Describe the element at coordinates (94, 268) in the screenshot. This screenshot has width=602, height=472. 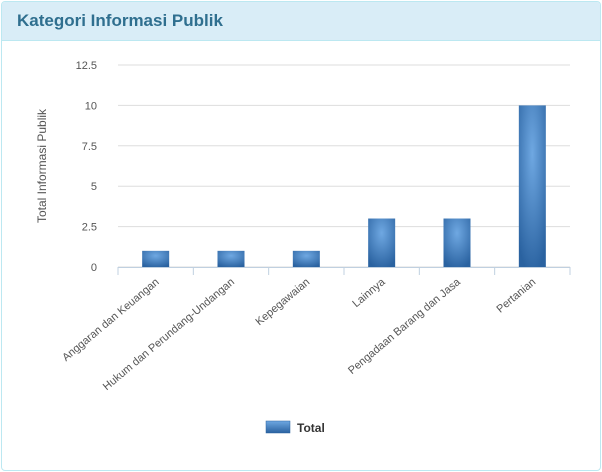
I see `y-tick-label: 0` at that location.